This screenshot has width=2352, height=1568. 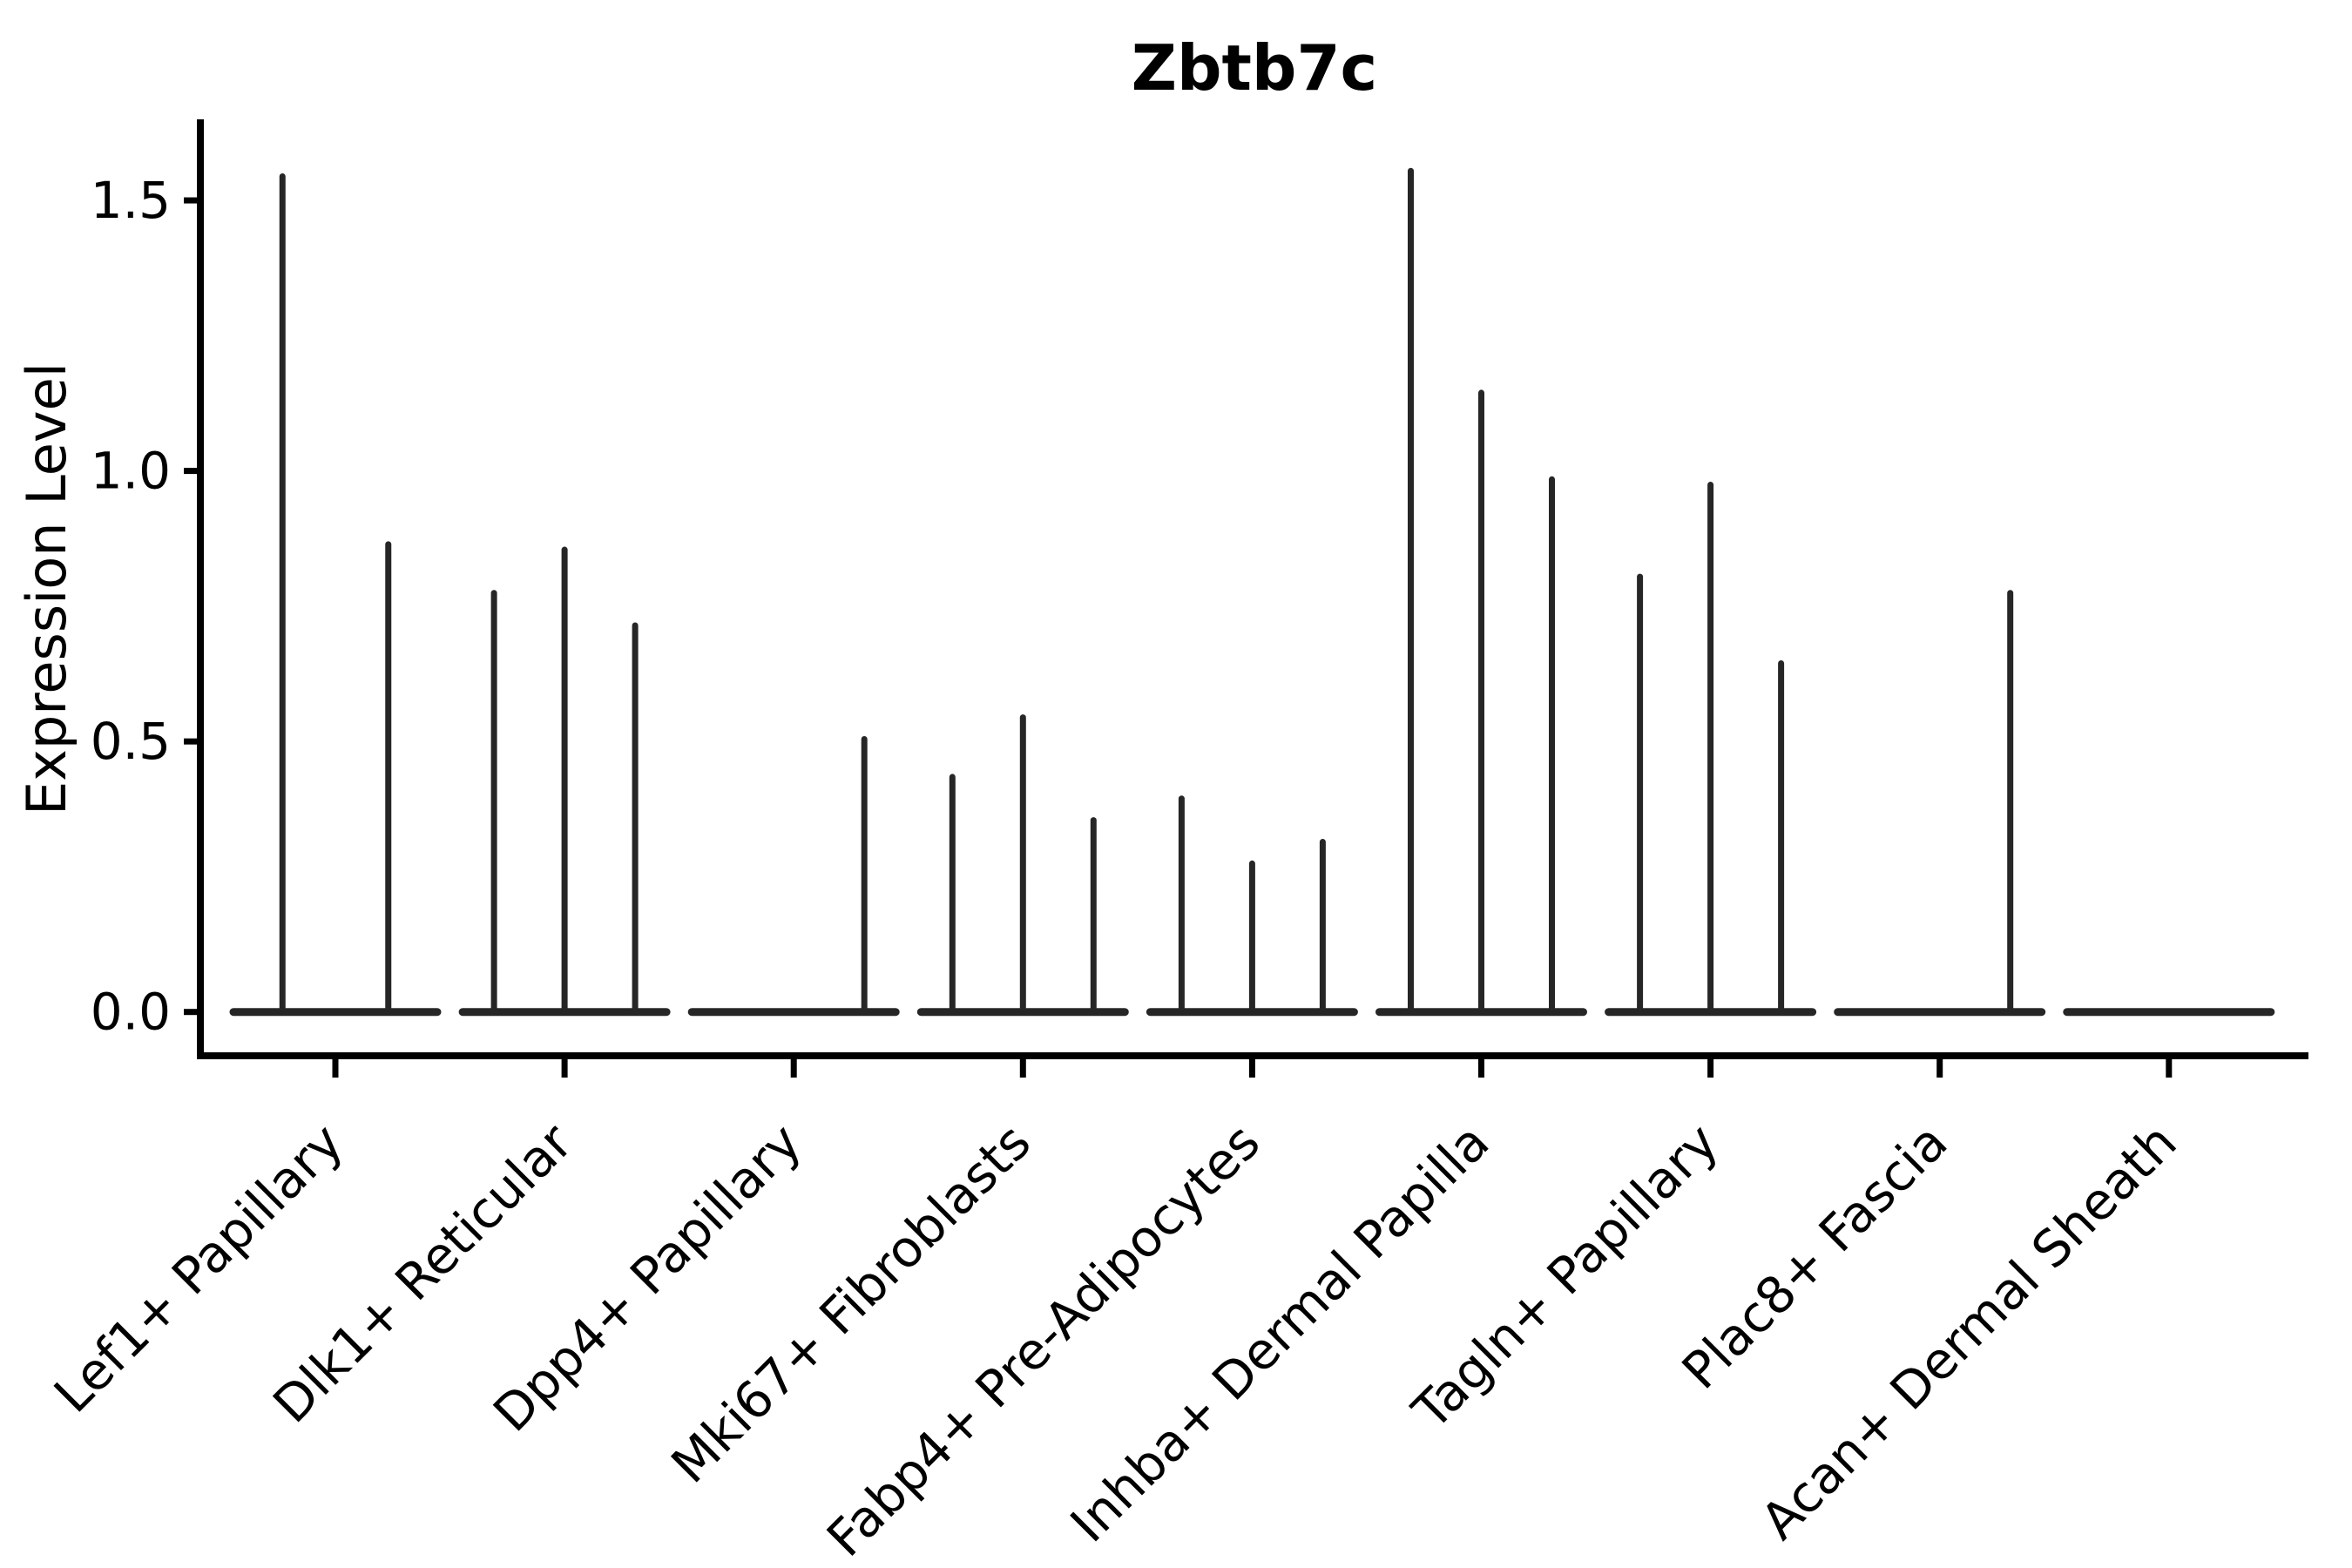 What do you see at coordinates (46, 588) in the screenshot?
I see `y-axis-label: Expression Level` at bounding box center [46, 588].